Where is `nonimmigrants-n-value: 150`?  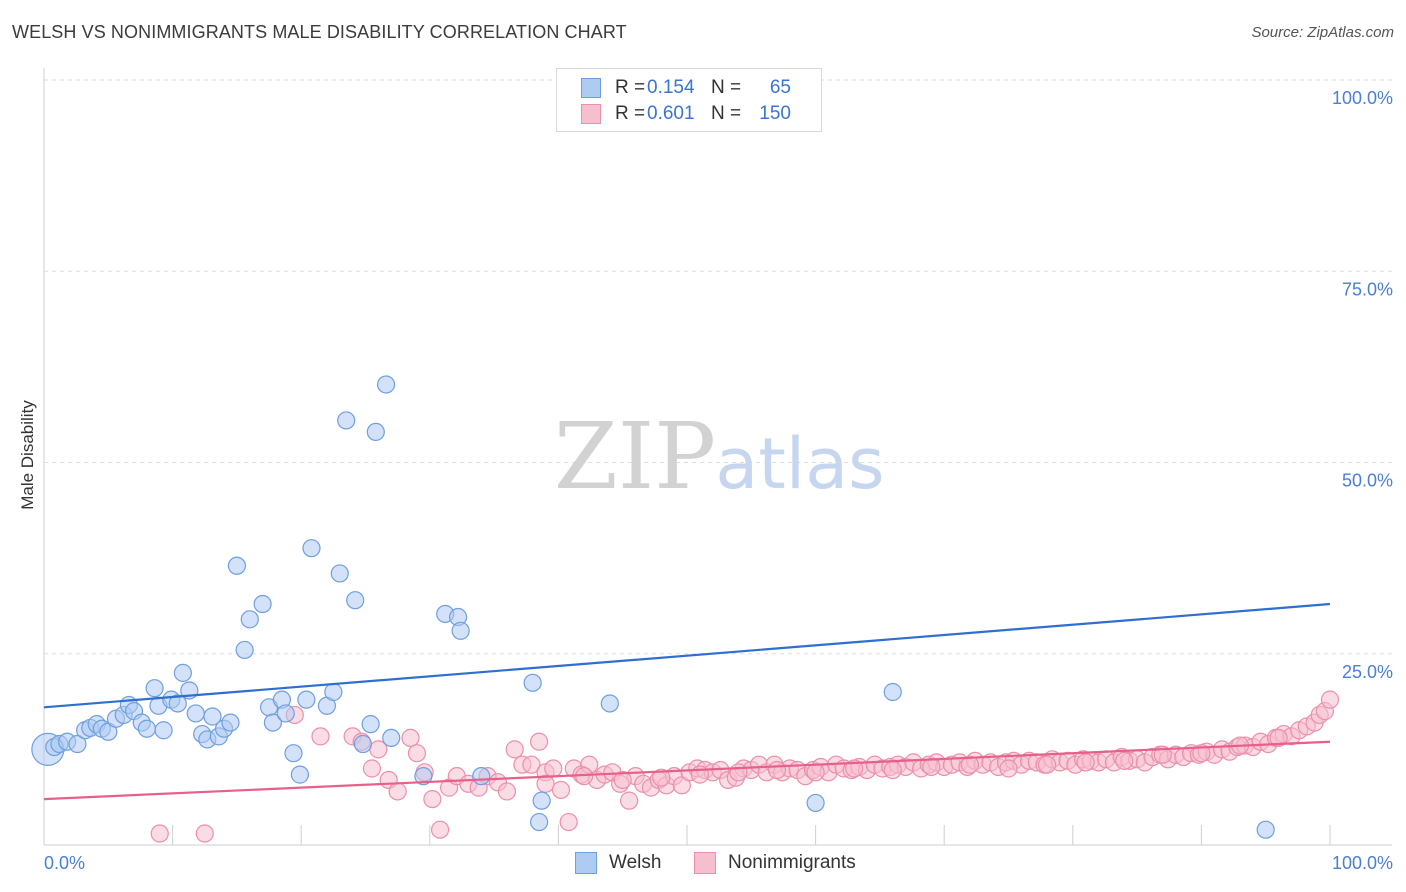
nonimmigrants-n-value: 150 is located at coordinates (775, 113).